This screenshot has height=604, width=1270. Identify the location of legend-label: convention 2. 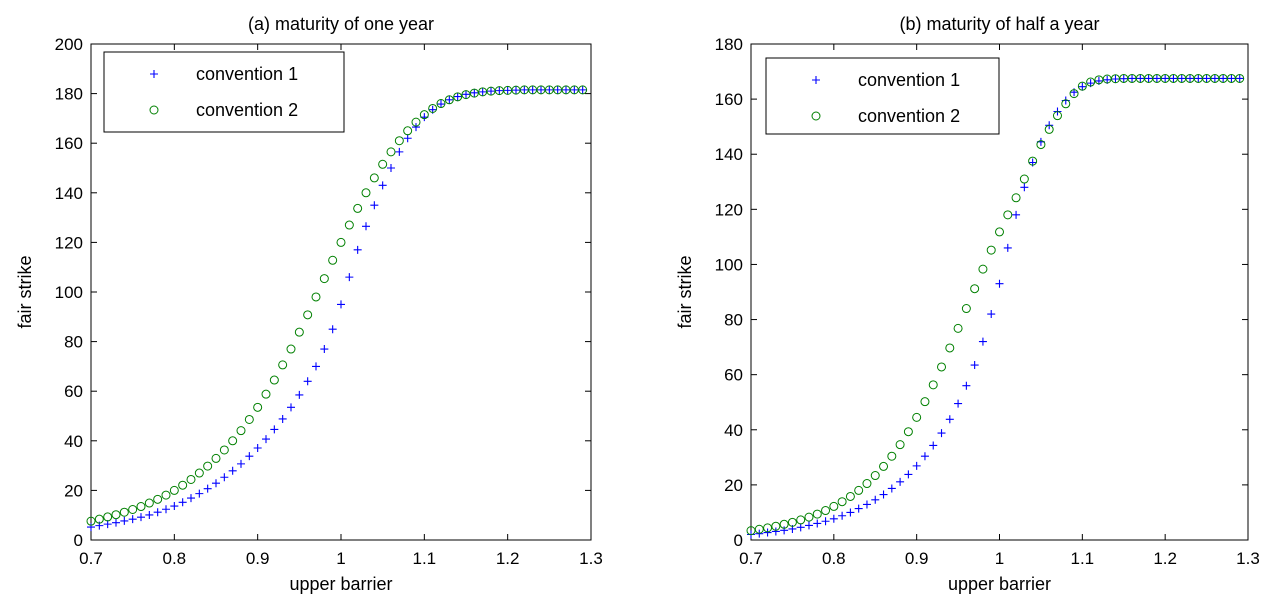
(909, 116).